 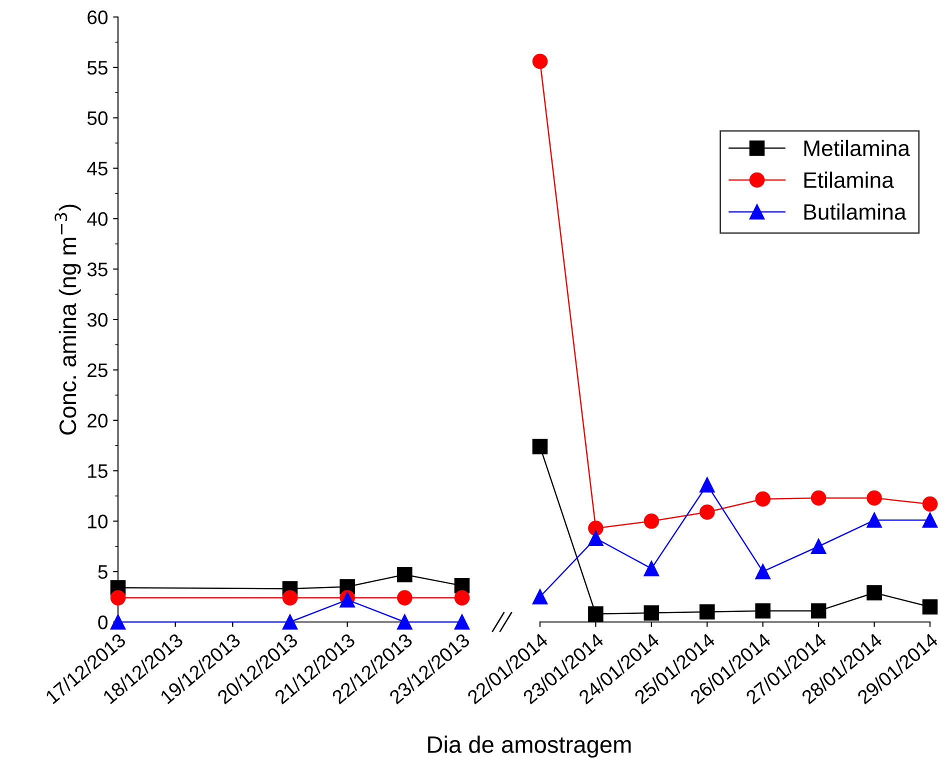 What do you see at coordinates (97, 169) in the screenshot?
I see `y-tick-label: 45` at bounding box center [97, 169].